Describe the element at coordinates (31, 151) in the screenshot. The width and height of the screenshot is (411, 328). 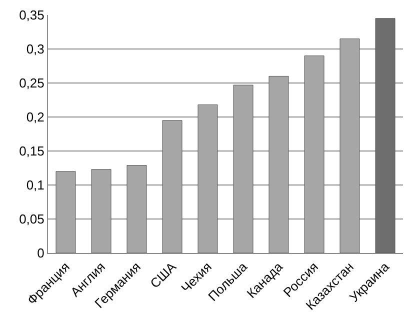
I see `y-tick-label: 0,15` at that location.